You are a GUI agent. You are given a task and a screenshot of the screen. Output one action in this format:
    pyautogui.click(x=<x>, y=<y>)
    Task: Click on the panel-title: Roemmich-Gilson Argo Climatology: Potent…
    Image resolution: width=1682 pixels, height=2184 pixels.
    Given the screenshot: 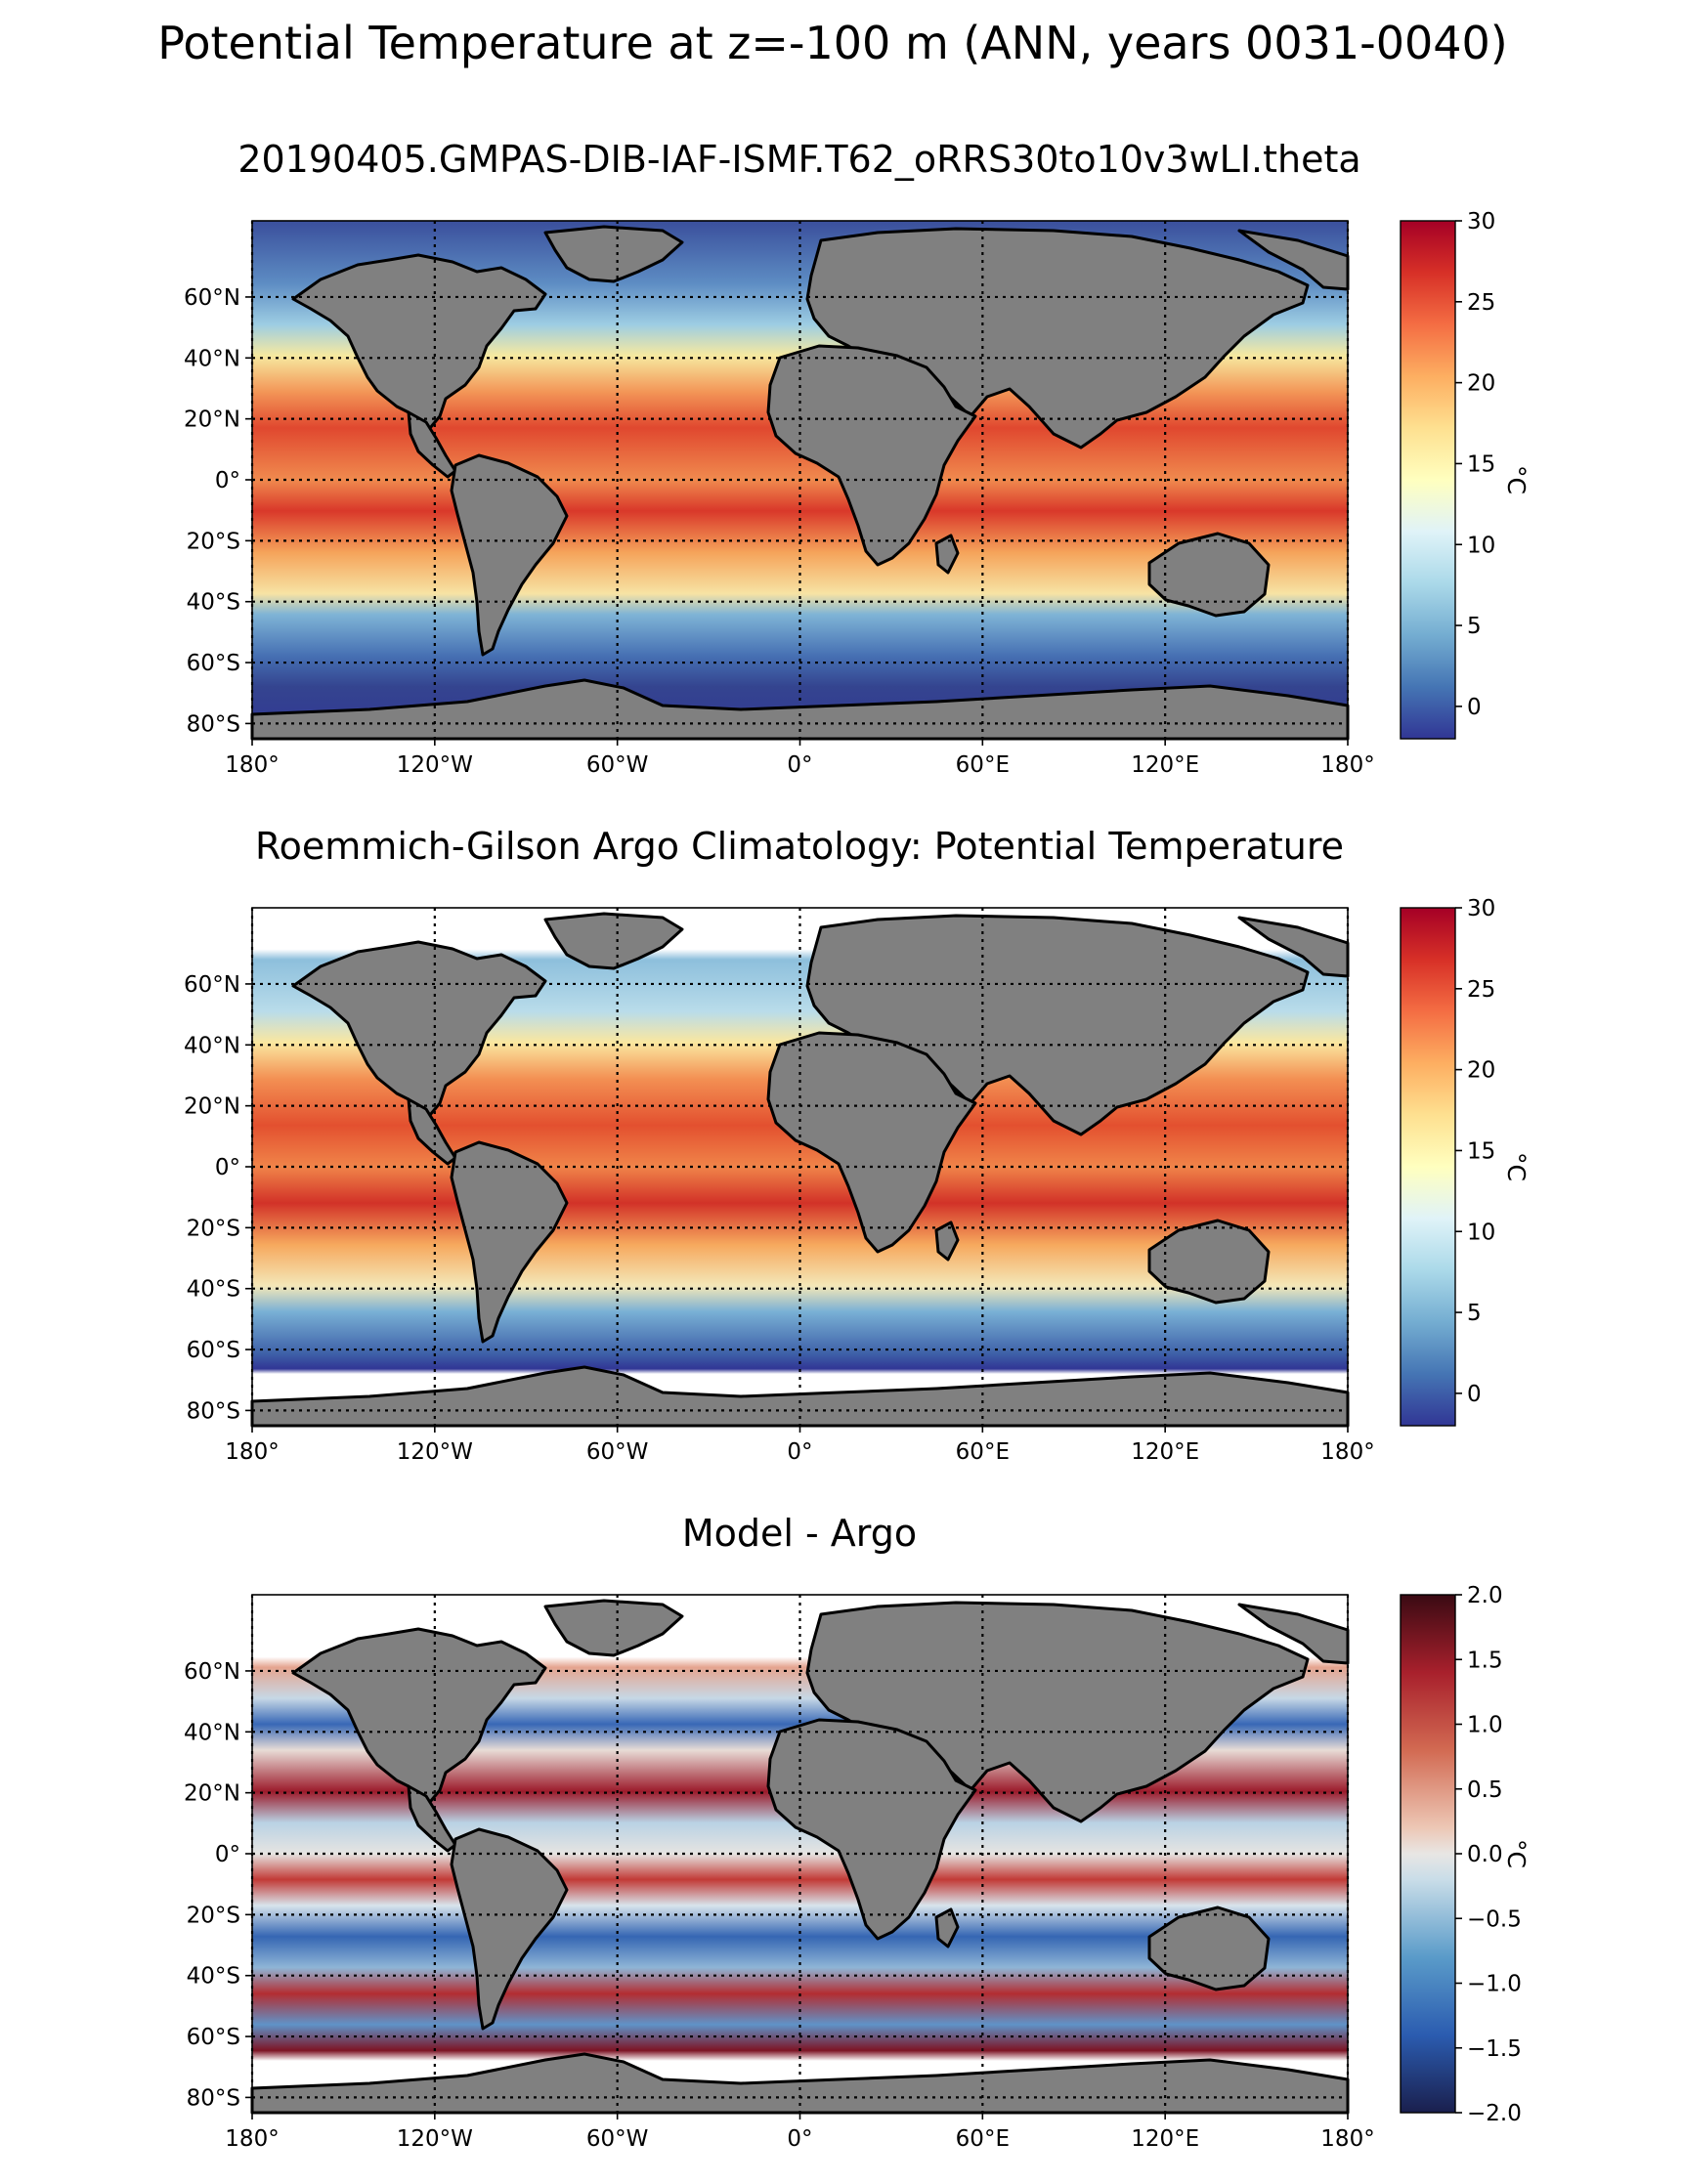 What is the action you would take?
    pyautogui.click(x=799, y=846)
    